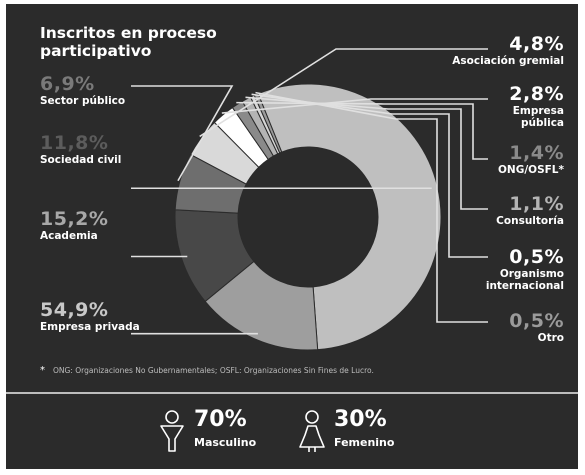  What do you see at coordinates (362, 130) in the screenshot?
I see `leader-line-ong-osfl` at bounding box center [362, 130].